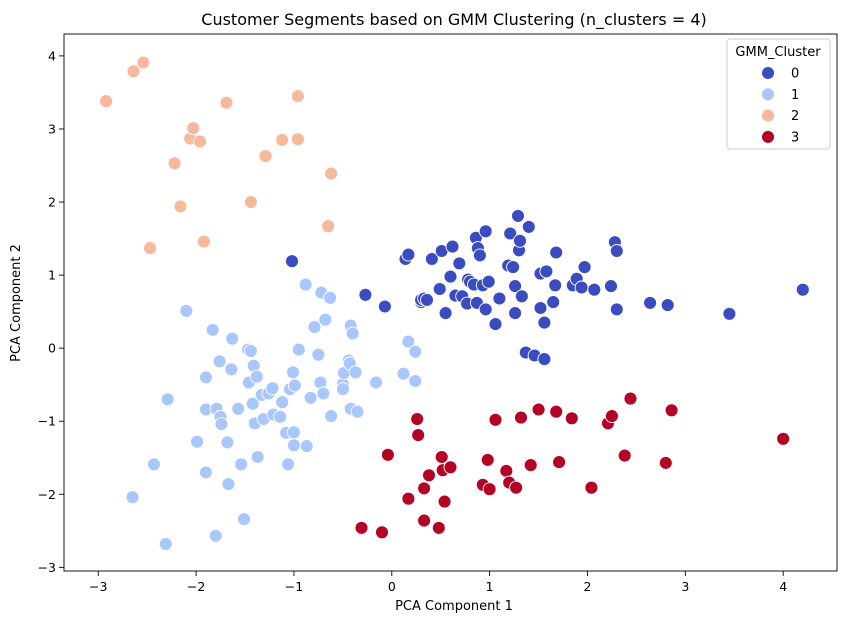 The height and width of the screenshot is (624, 844). Describe the element at coordinates (795, 95) in the screenshot. I see `legend-label: 1` at that location.